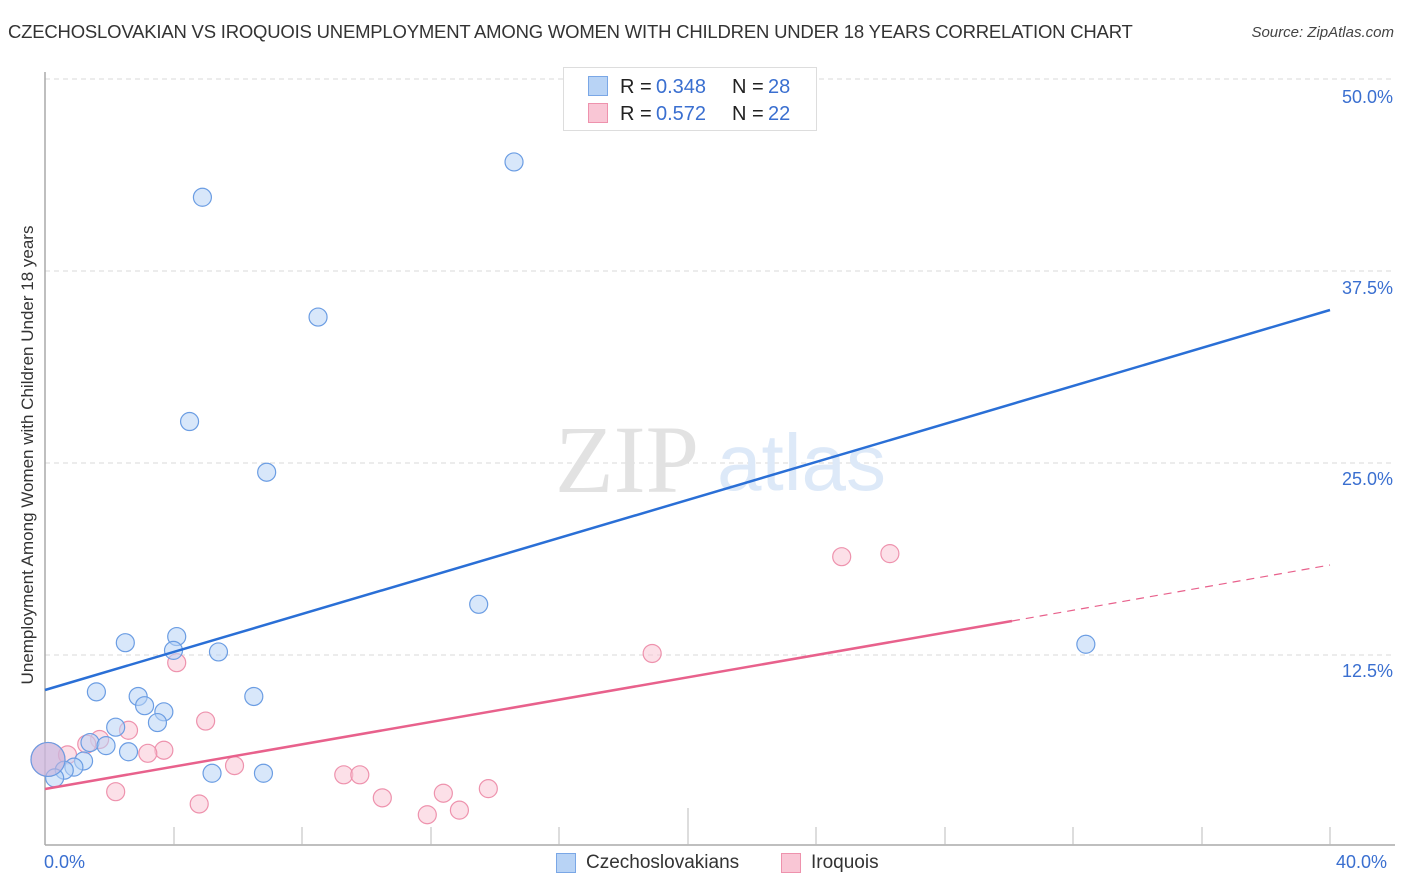  I want to click on n-value: 28, so click(779, 87).